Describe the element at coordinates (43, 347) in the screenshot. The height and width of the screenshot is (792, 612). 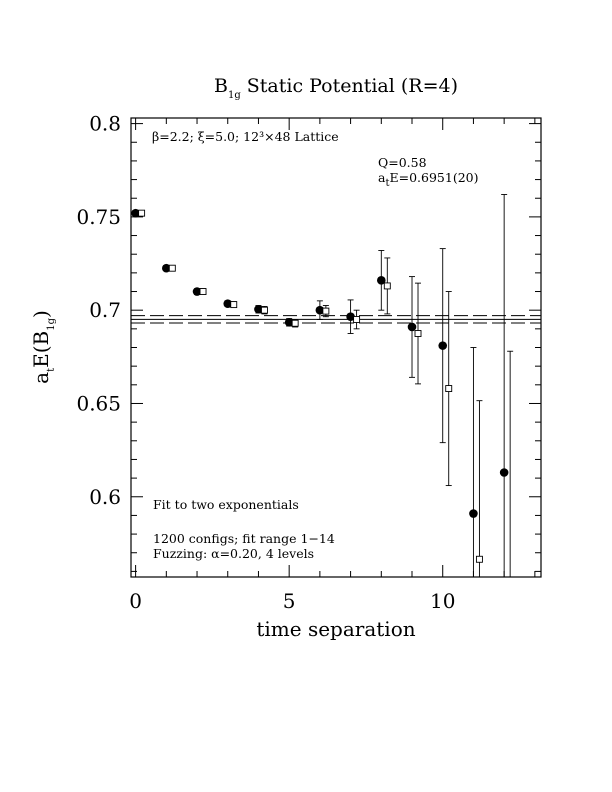
I see `y-axis-label: atE(B1g)` at that location.